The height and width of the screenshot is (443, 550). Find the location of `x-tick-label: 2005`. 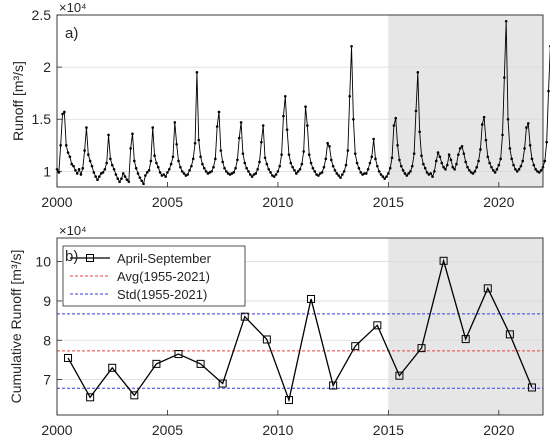

x-tick-label: 2005 is located at coordinates (167, 430).